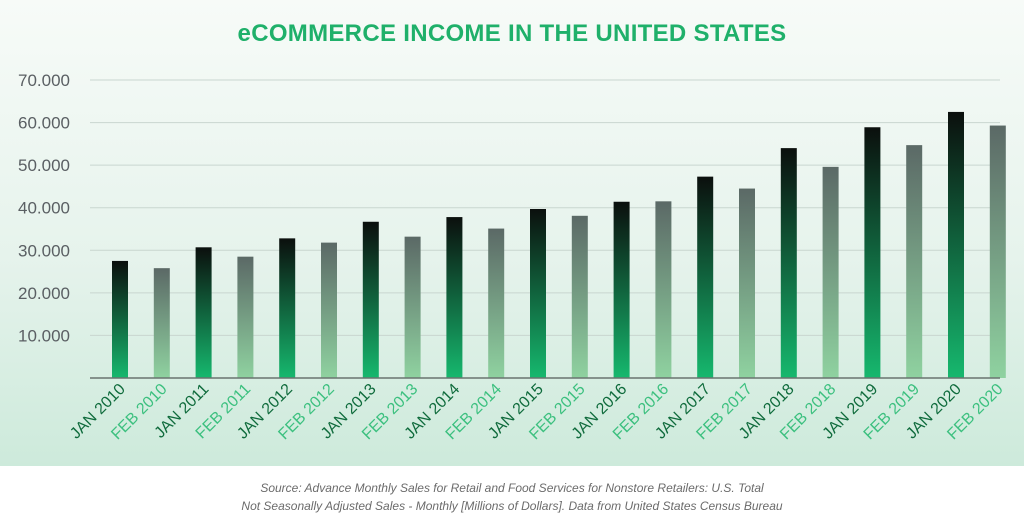 The height and width of the screenshot is (516, 1024). I want to click on bar-jan-2018, so click(788, 263).